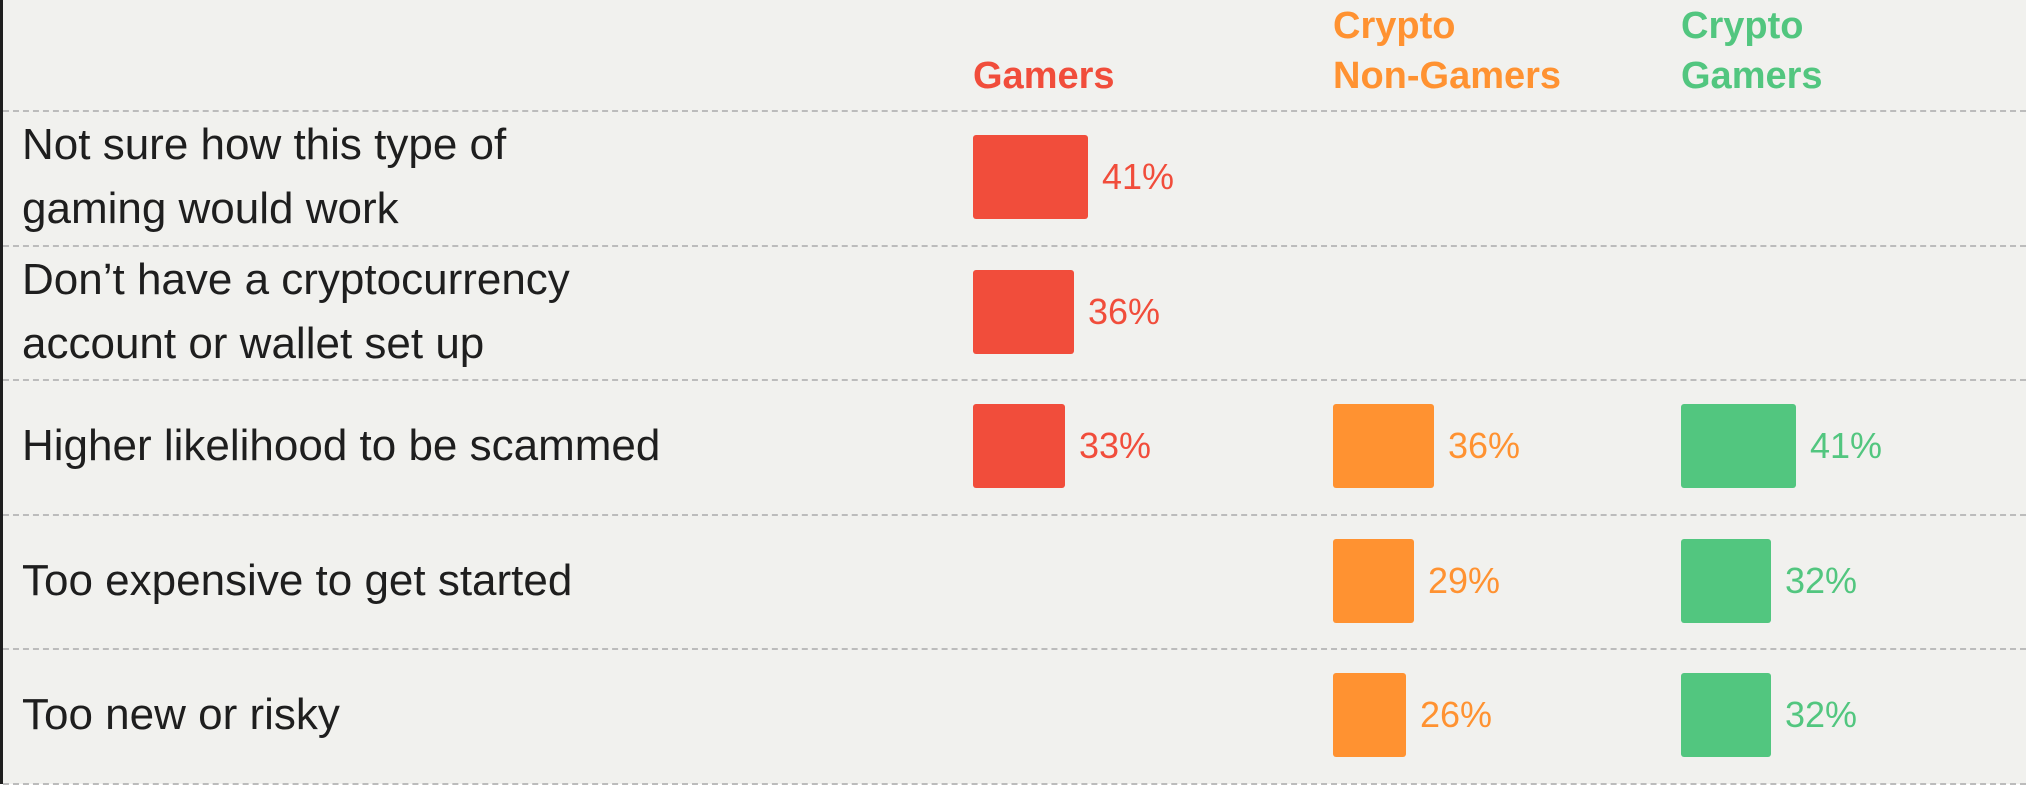  I want to click on row-label-1-line-0: Don’t have a cryptocurrency, so click(296, 279).